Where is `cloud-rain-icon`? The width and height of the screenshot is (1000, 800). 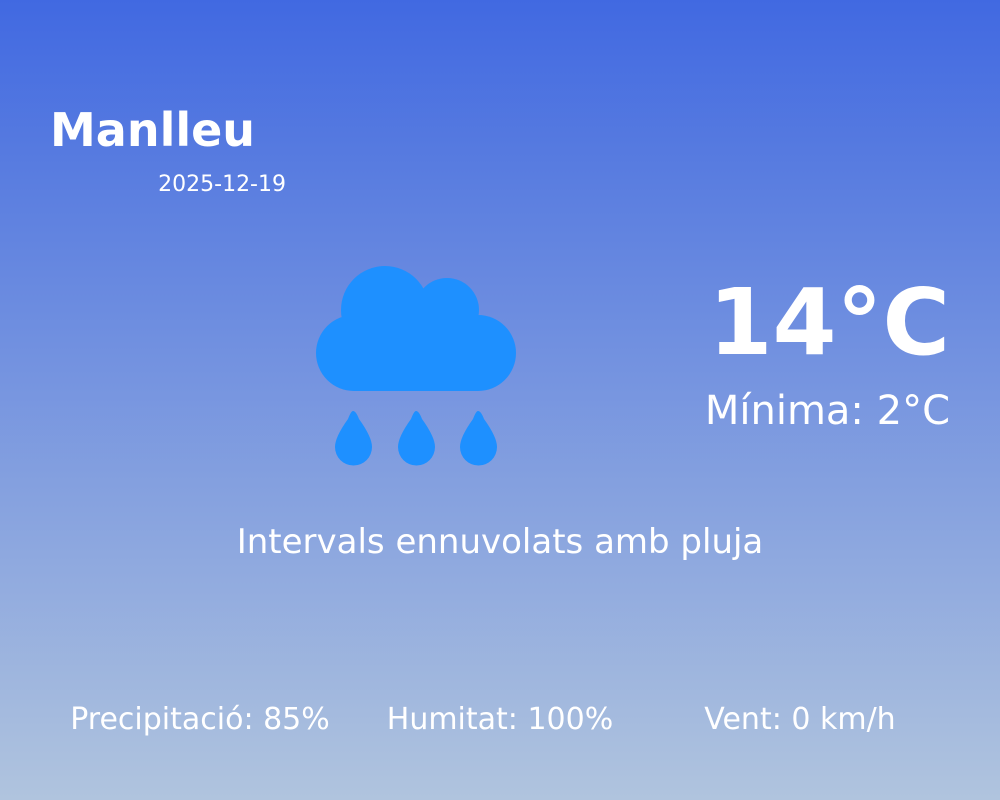
cloud-rain-icon is located at coordinates (416, 366).